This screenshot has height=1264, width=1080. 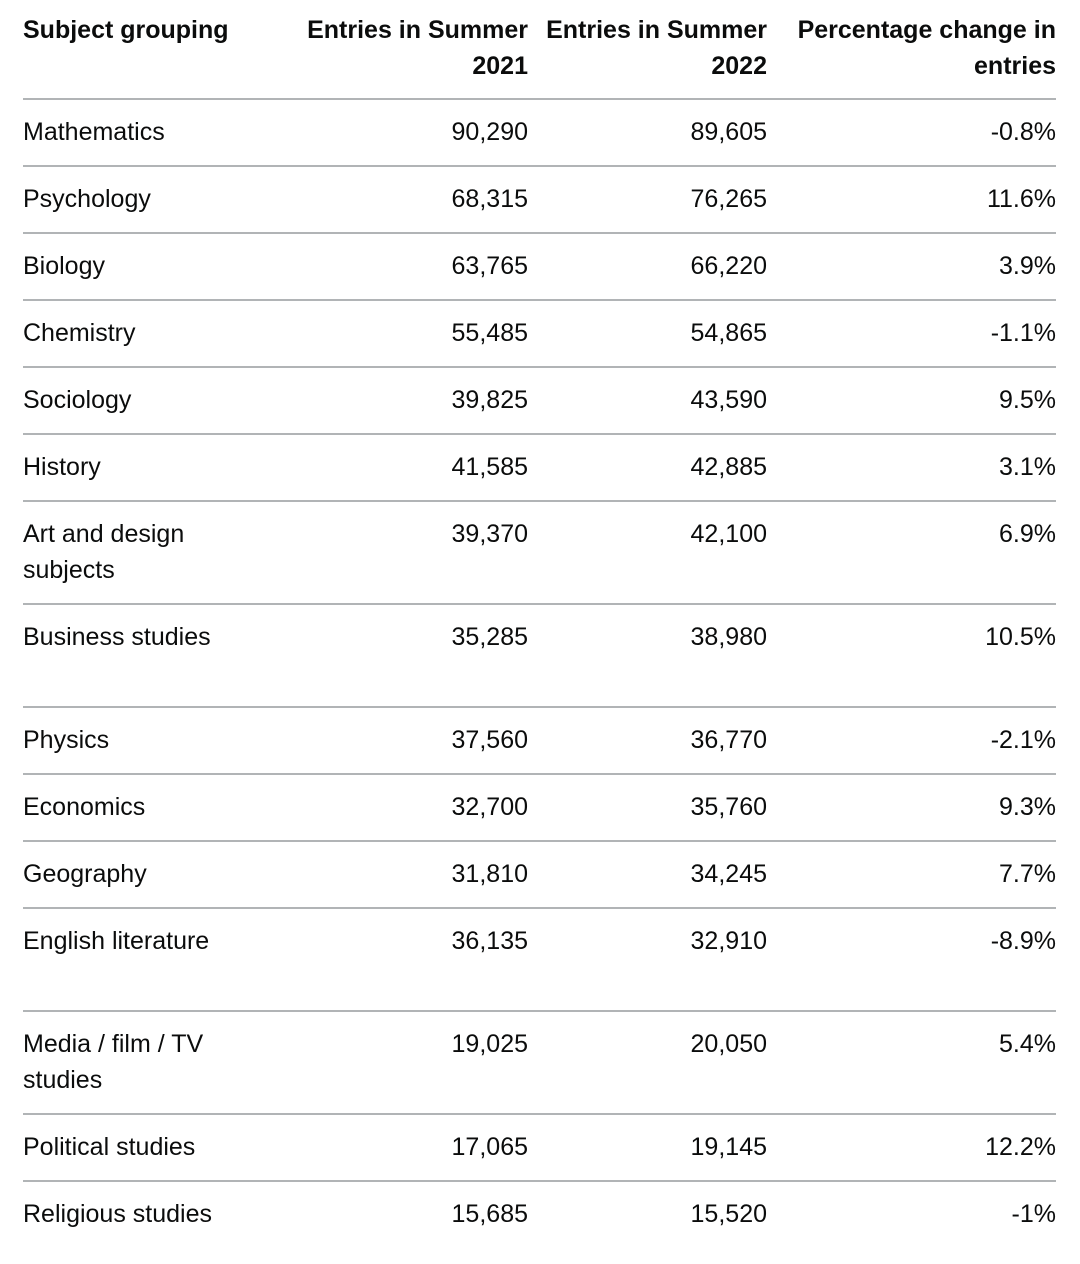 What do you see at coordinates (489, 400) in the screenshot?
I see `cell-entries-2021: 39,825` at bounding box center [489, 400].